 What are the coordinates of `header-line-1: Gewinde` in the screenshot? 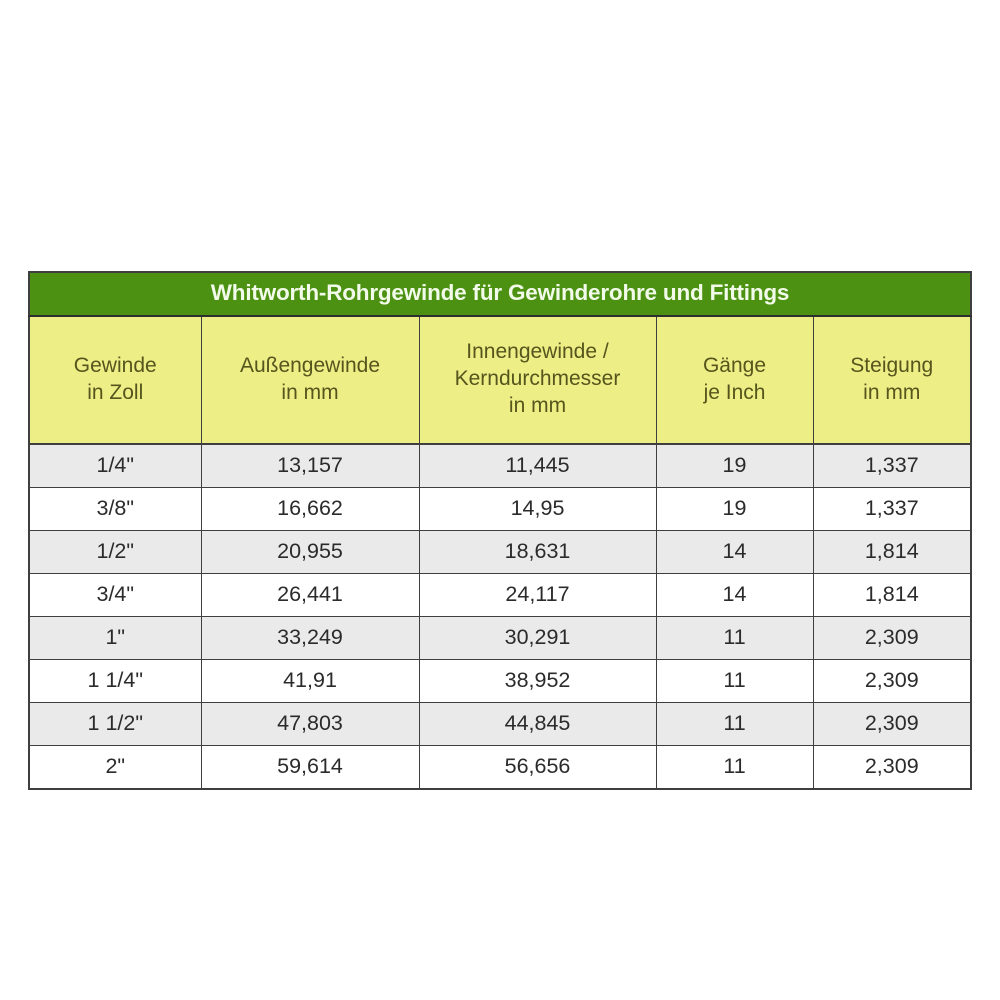 It's located at (115, 365).